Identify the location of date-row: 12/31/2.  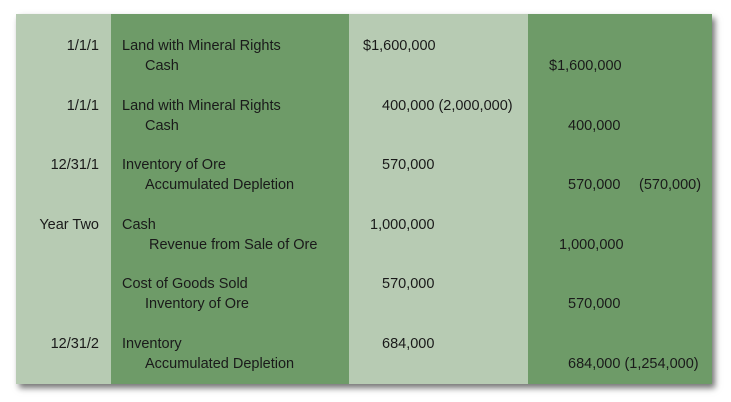
(63, 354).